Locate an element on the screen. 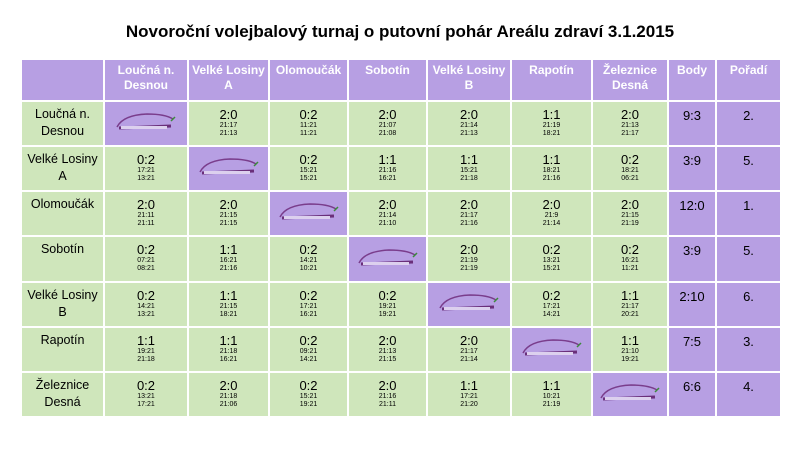  set-score: 15:21 is located at coordinates (308, 396).